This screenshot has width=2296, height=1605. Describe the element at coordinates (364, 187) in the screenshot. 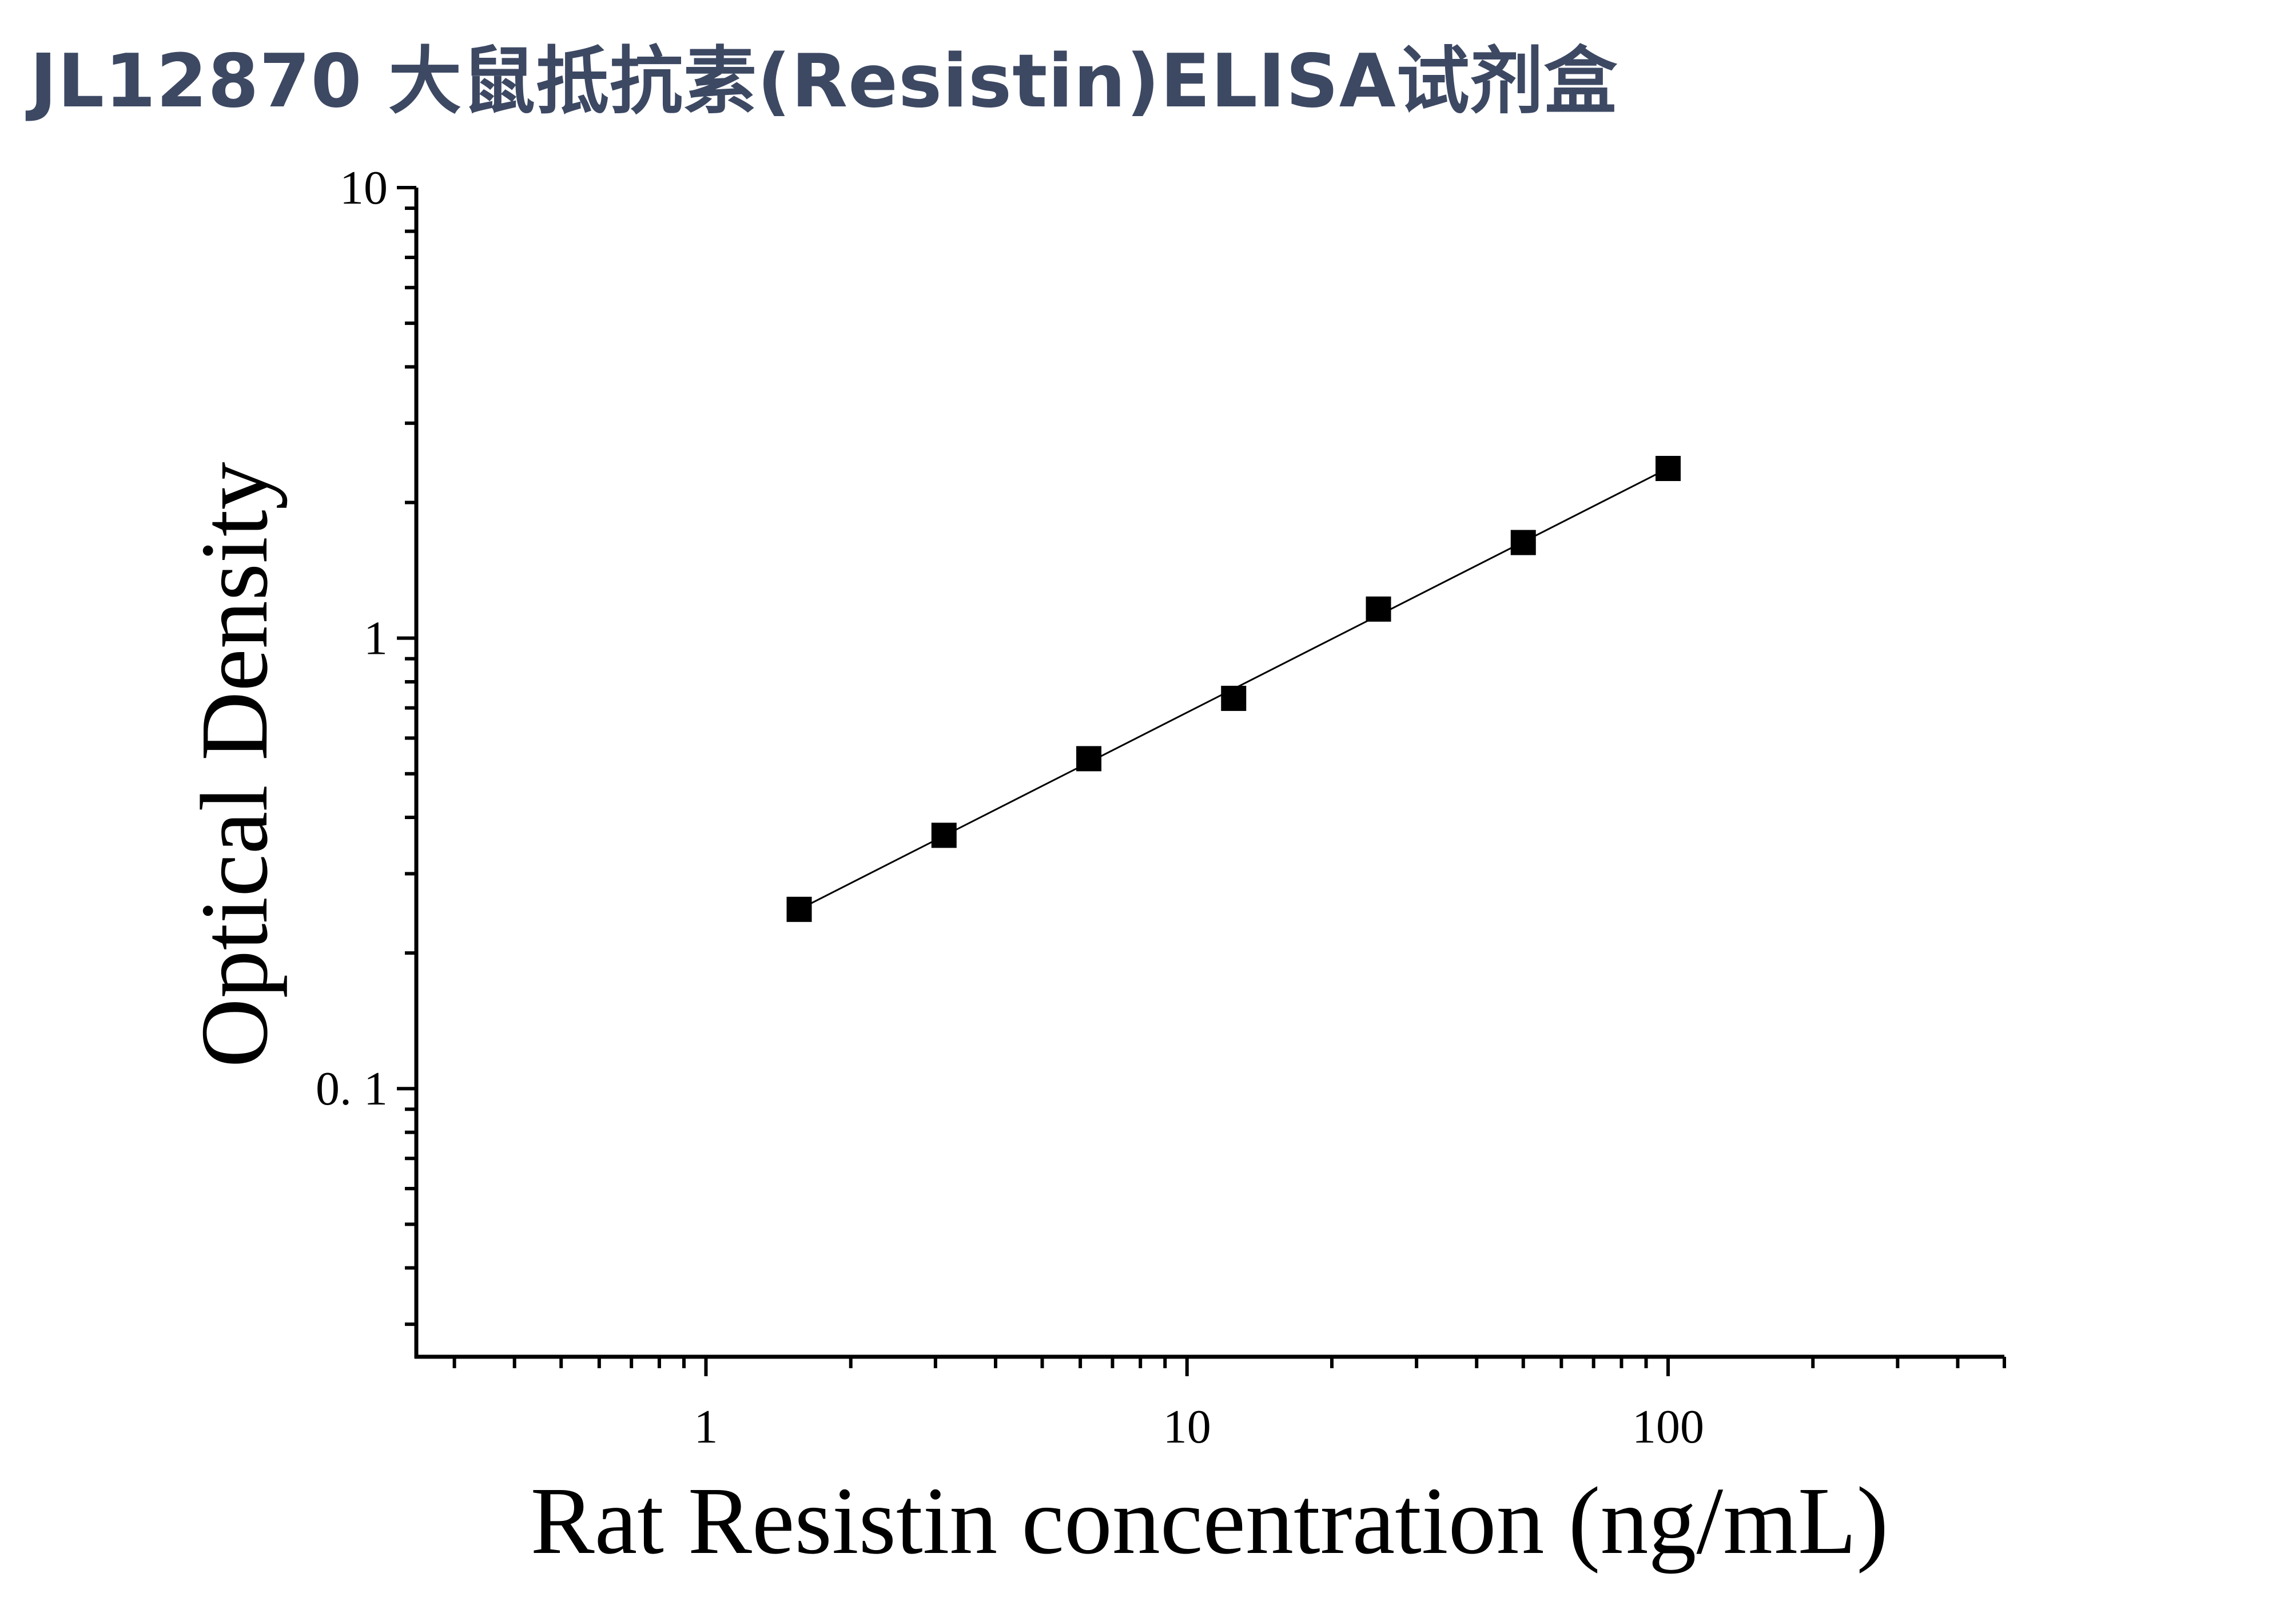

I see `y-tick-label: 10` at that location.